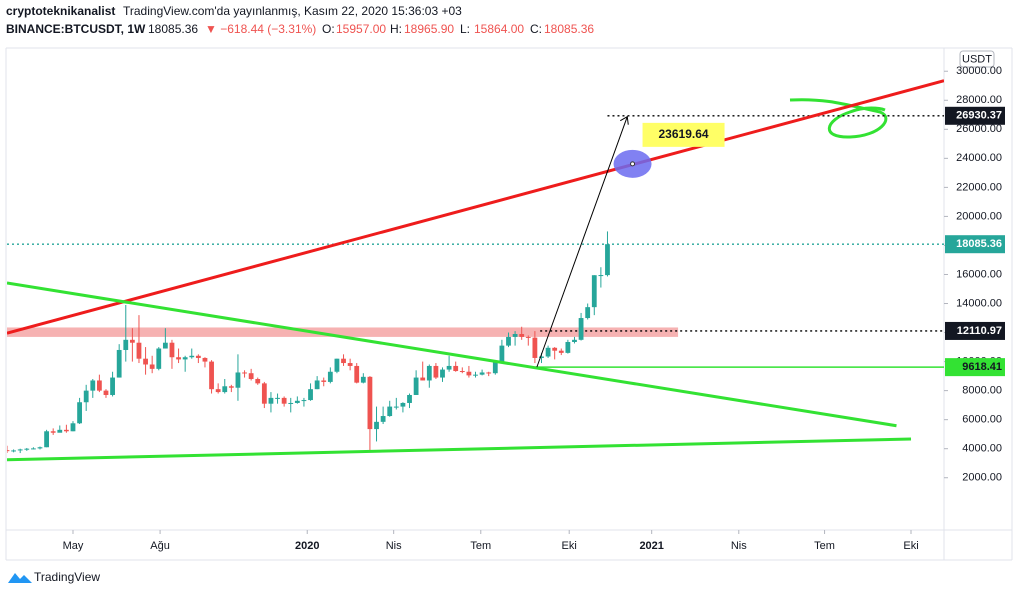 This screenshot has height=596, width=1018. I want to click on y-tick-label: 30000.00, so click(979, 71).